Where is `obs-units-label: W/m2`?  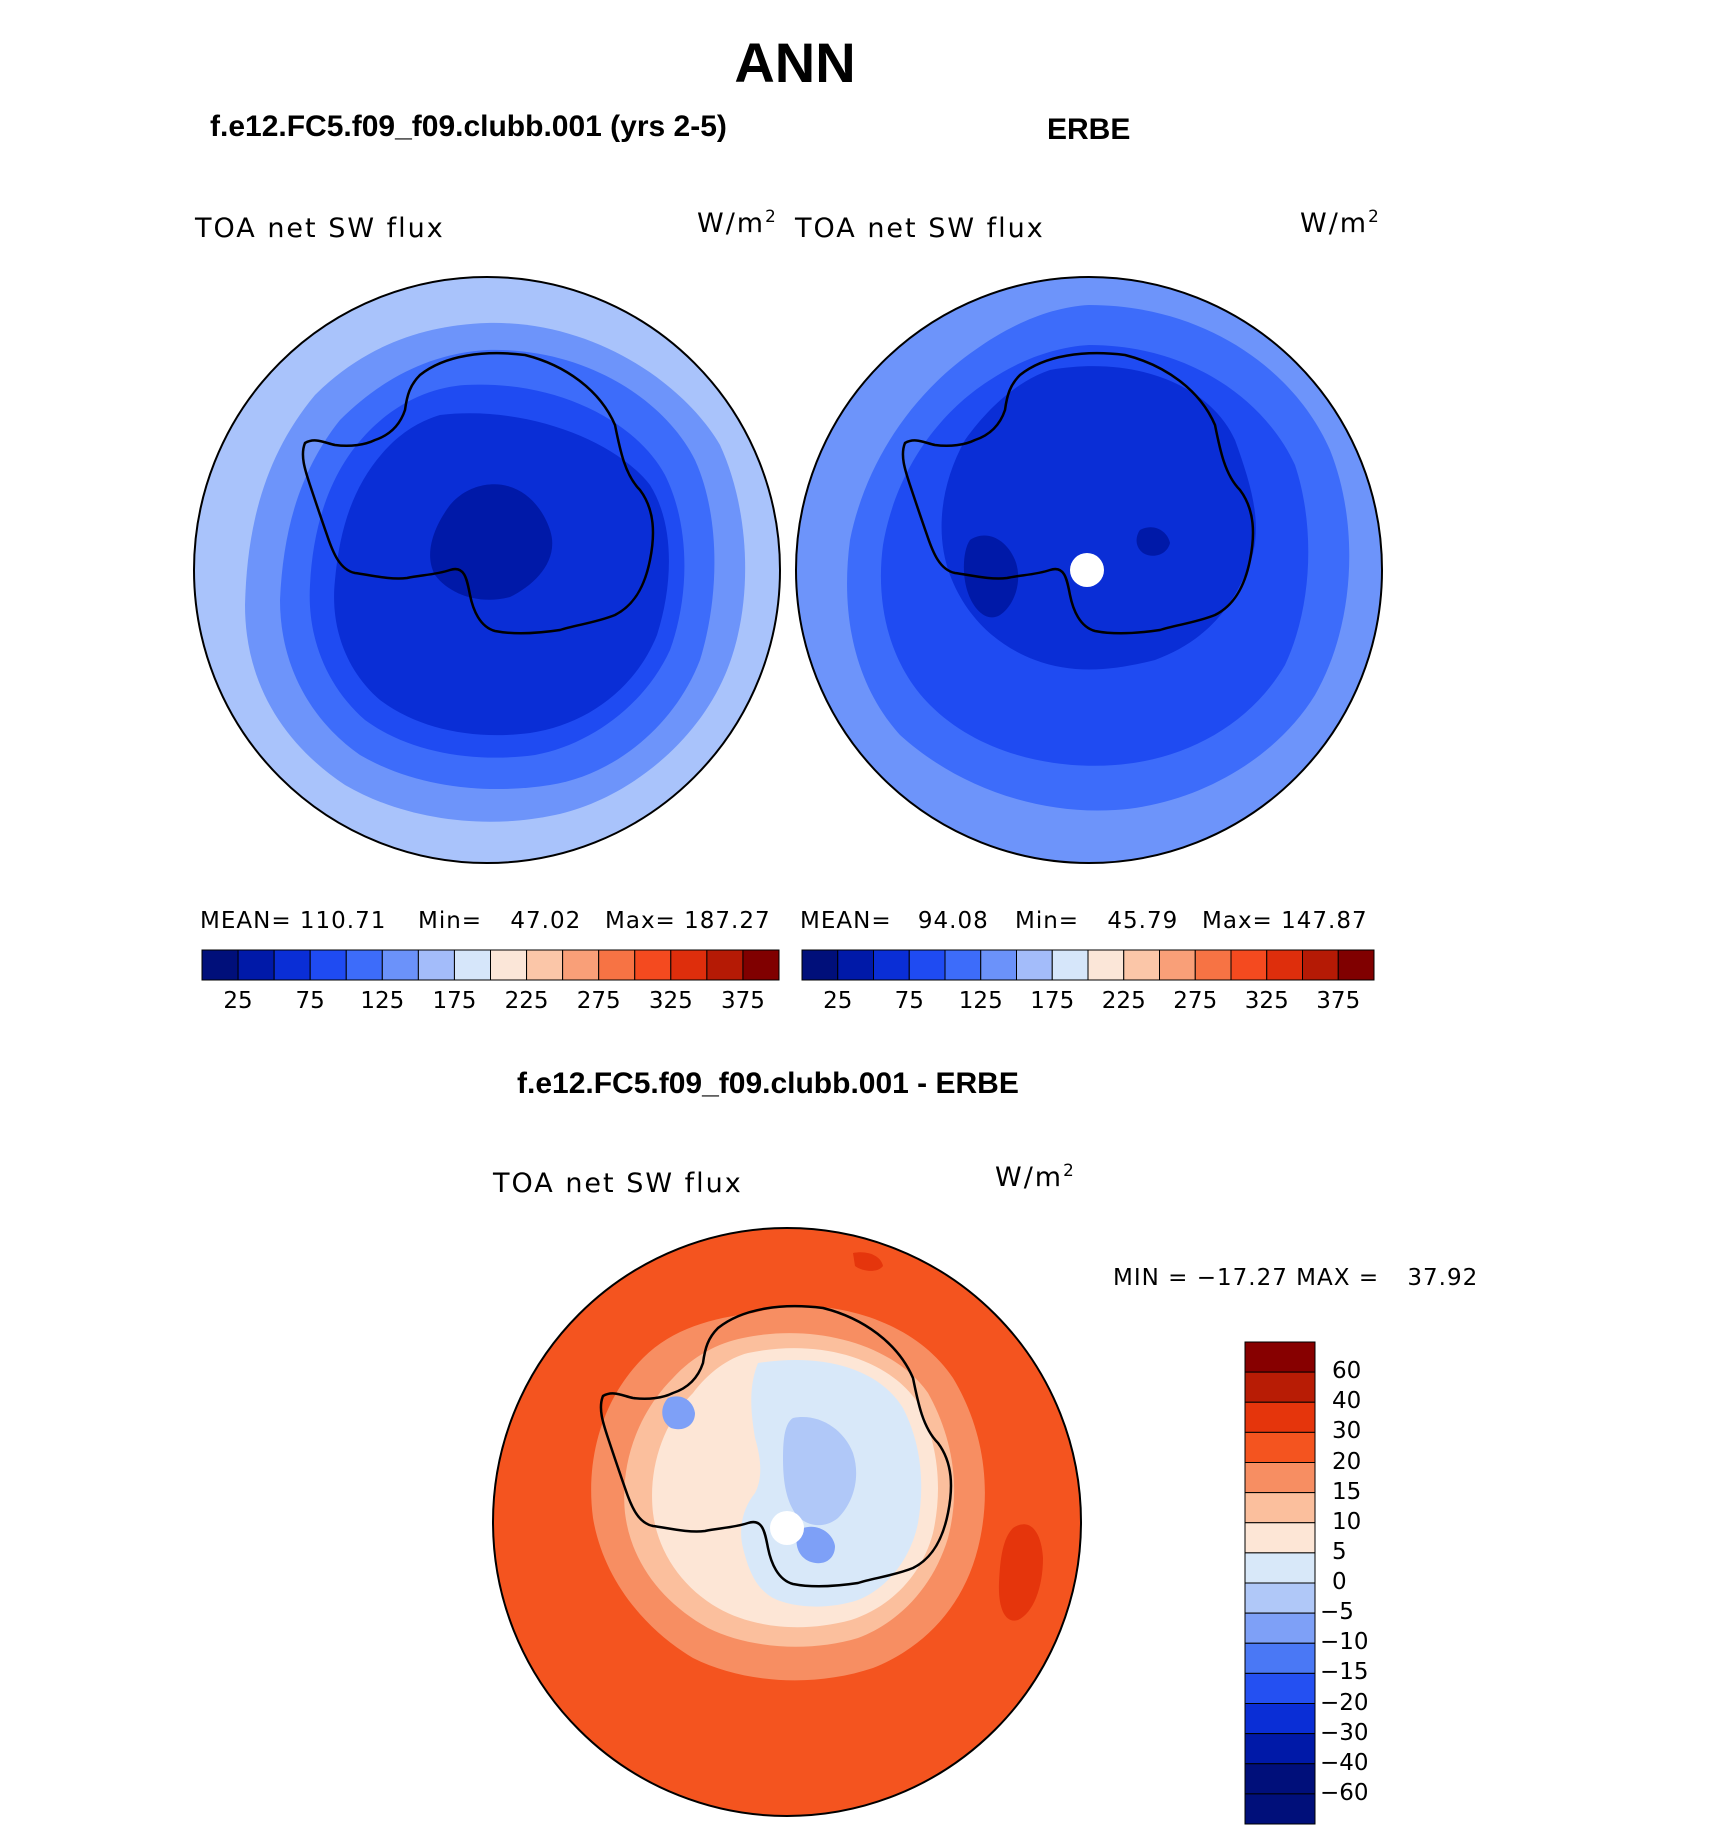 obs-units-label: W/m2 is located at coordinates (1340, 222).